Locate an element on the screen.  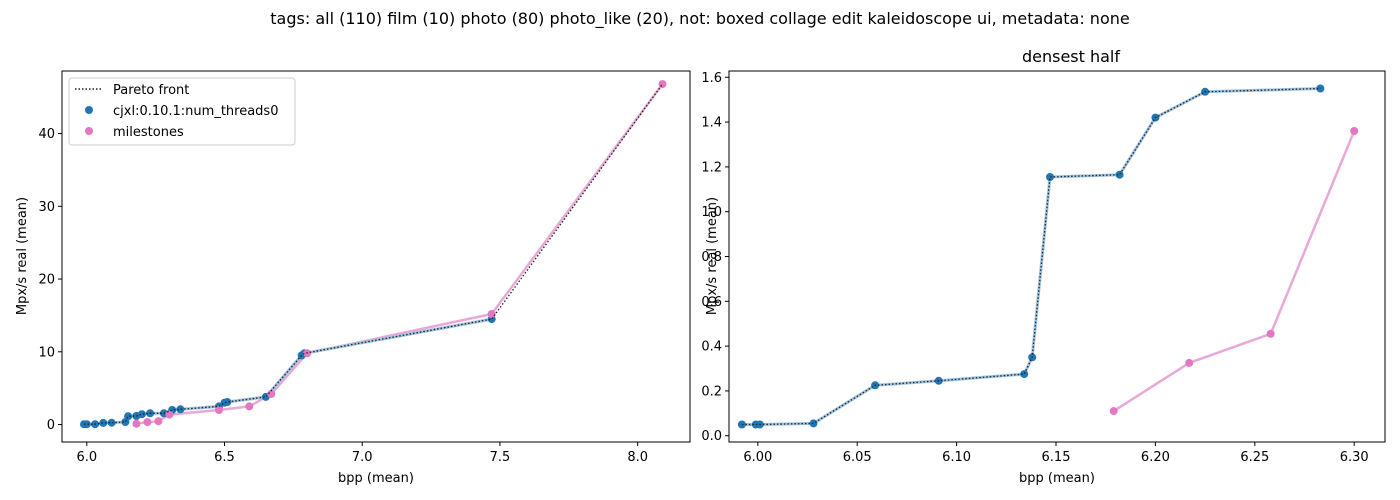
left-y-tick-label: 10 is located at coordinates (46, 352).